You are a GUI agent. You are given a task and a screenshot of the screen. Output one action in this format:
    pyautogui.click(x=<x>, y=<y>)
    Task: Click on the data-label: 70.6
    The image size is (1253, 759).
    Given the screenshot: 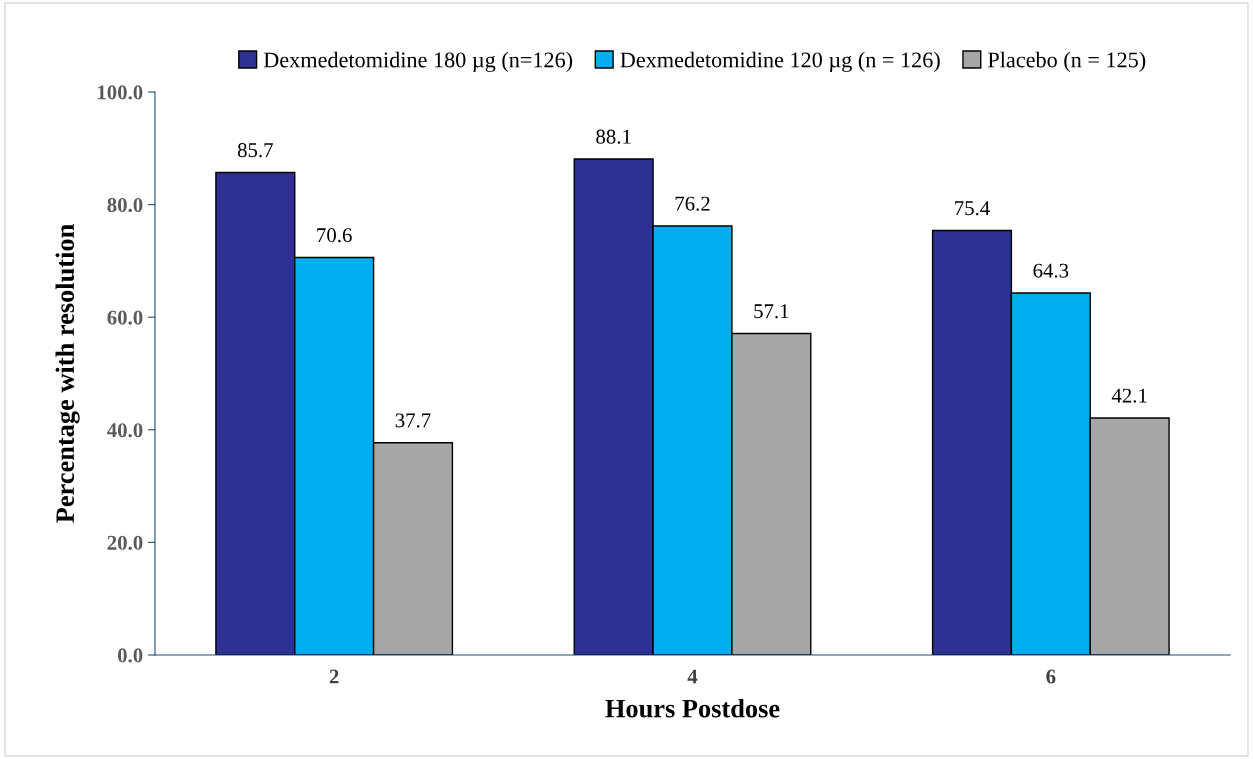 What is the action you would take?
    pyautogui.click(x=334, y=235)
    